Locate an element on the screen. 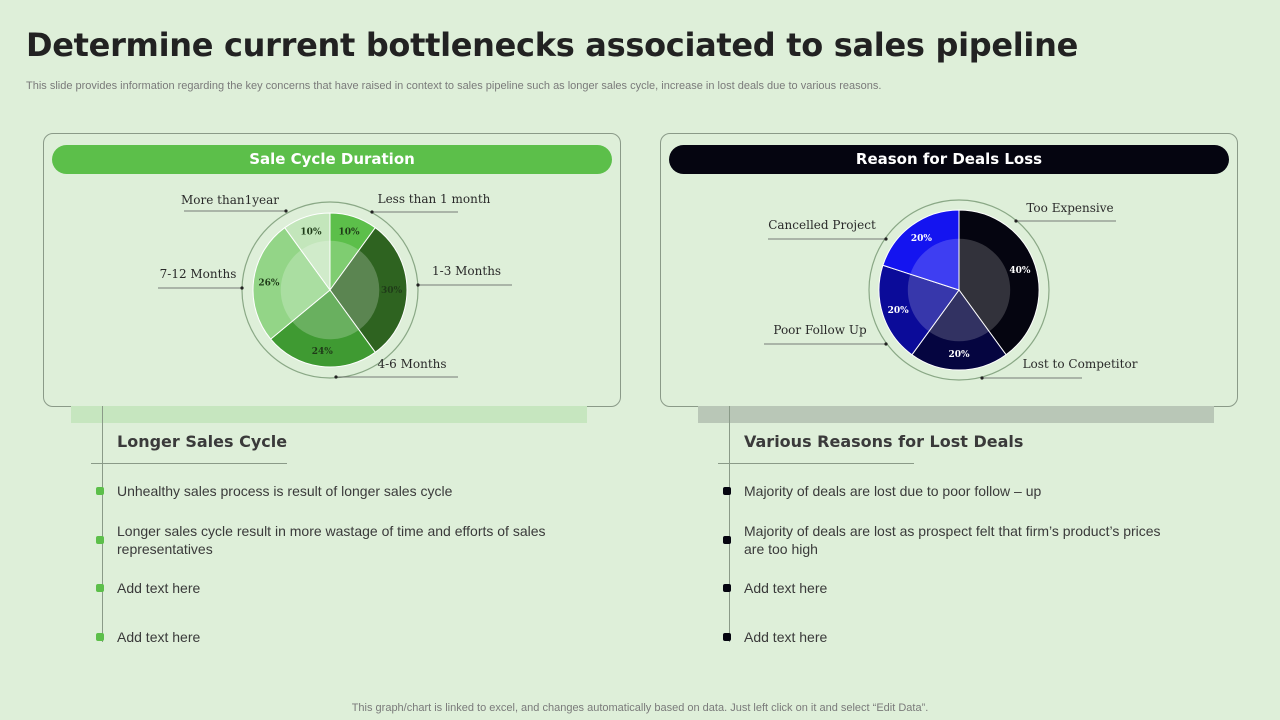 Image resolution: width=1280 pixels, height=720 pixels. right-accent-band is located at coordinates (956, 414).